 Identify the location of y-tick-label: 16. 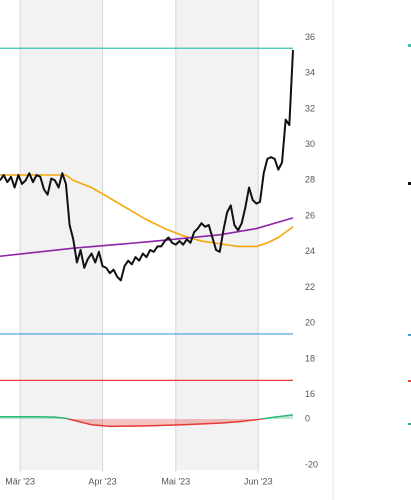
(310, 394).